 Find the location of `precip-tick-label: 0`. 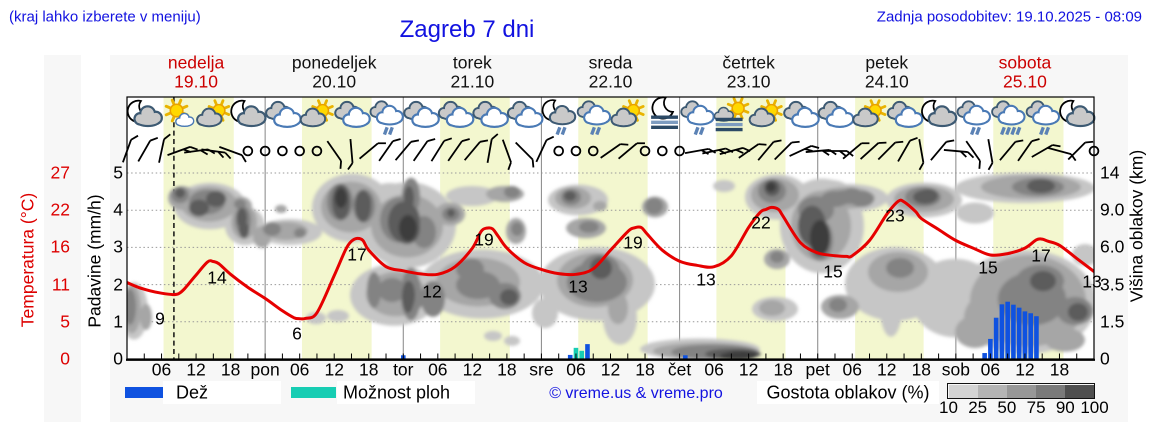

precip-tick-label: 0 is located at coordinates (118, 358).